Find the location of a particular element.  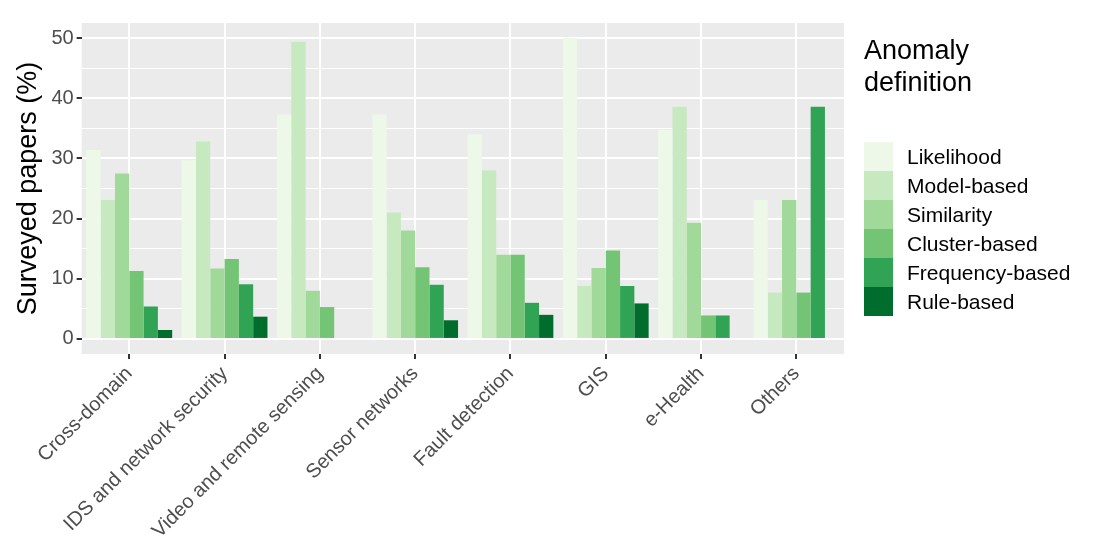

y-tick-label: 40 is located at coordinates (62, 96).